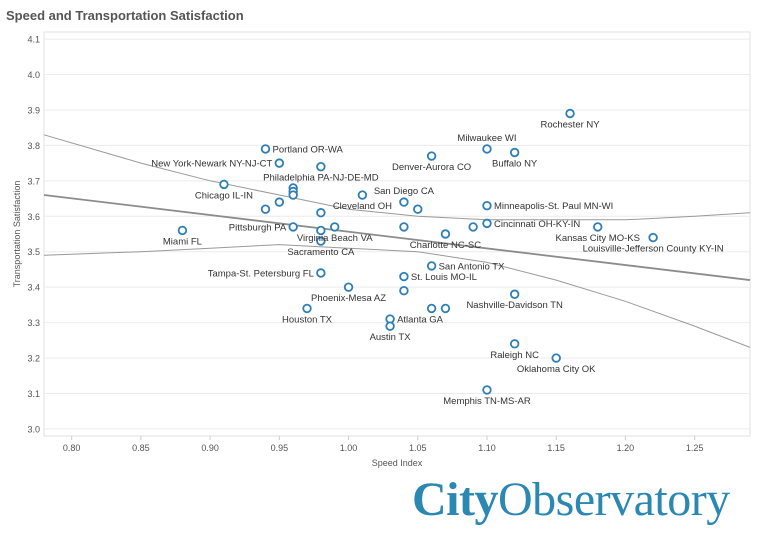 Image resolution: width=768 pixels, height=534 pixels. What do you see at coordinates (537, 224) in the screenshot?
I see `data-label: Cincinnati OH-KY-IN` at bounding box center [537, 224].